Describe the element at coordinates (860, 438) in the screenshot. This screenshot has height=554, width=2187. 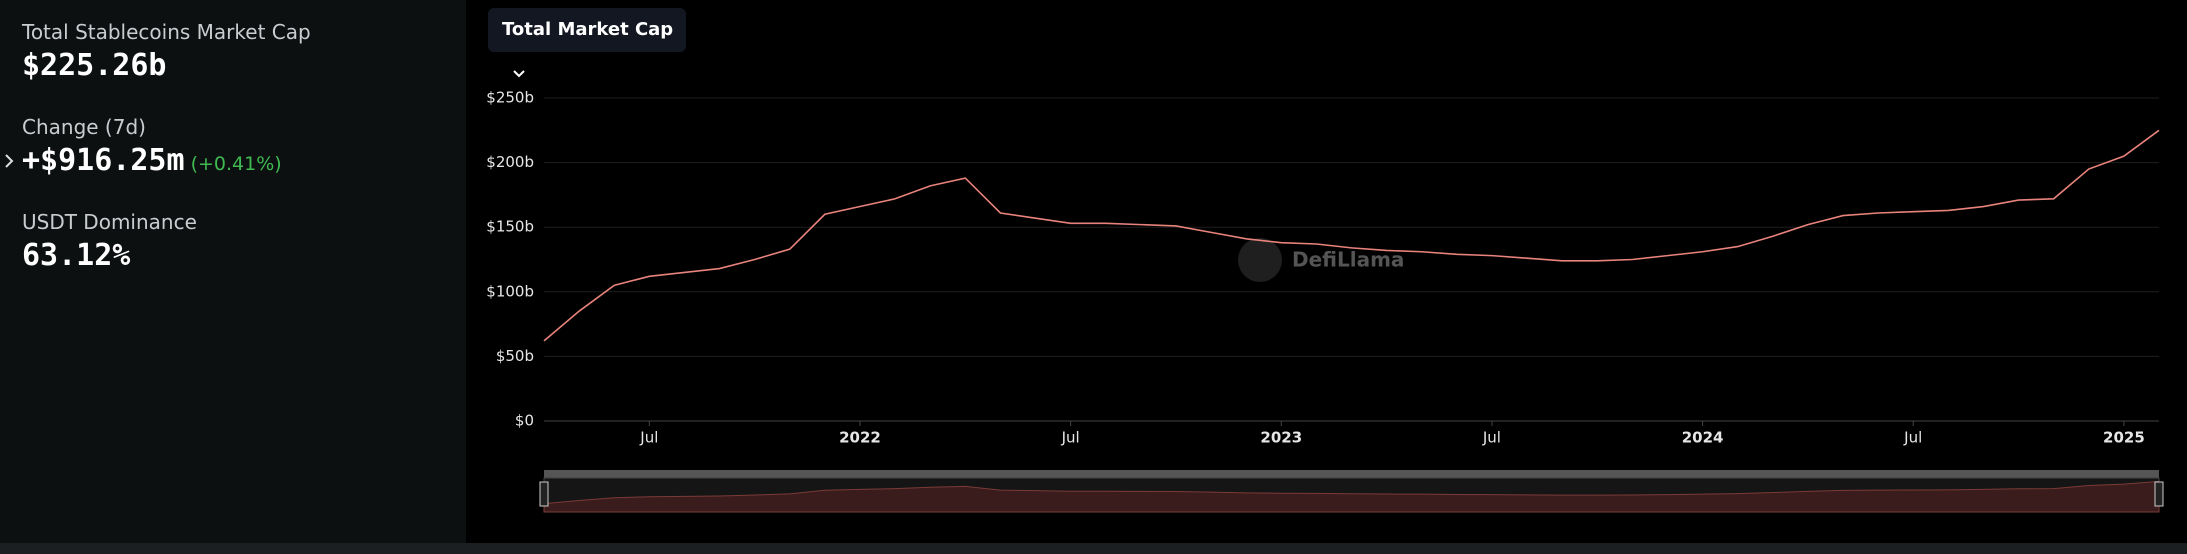
I see `x-tick-label: 2022` at that location.